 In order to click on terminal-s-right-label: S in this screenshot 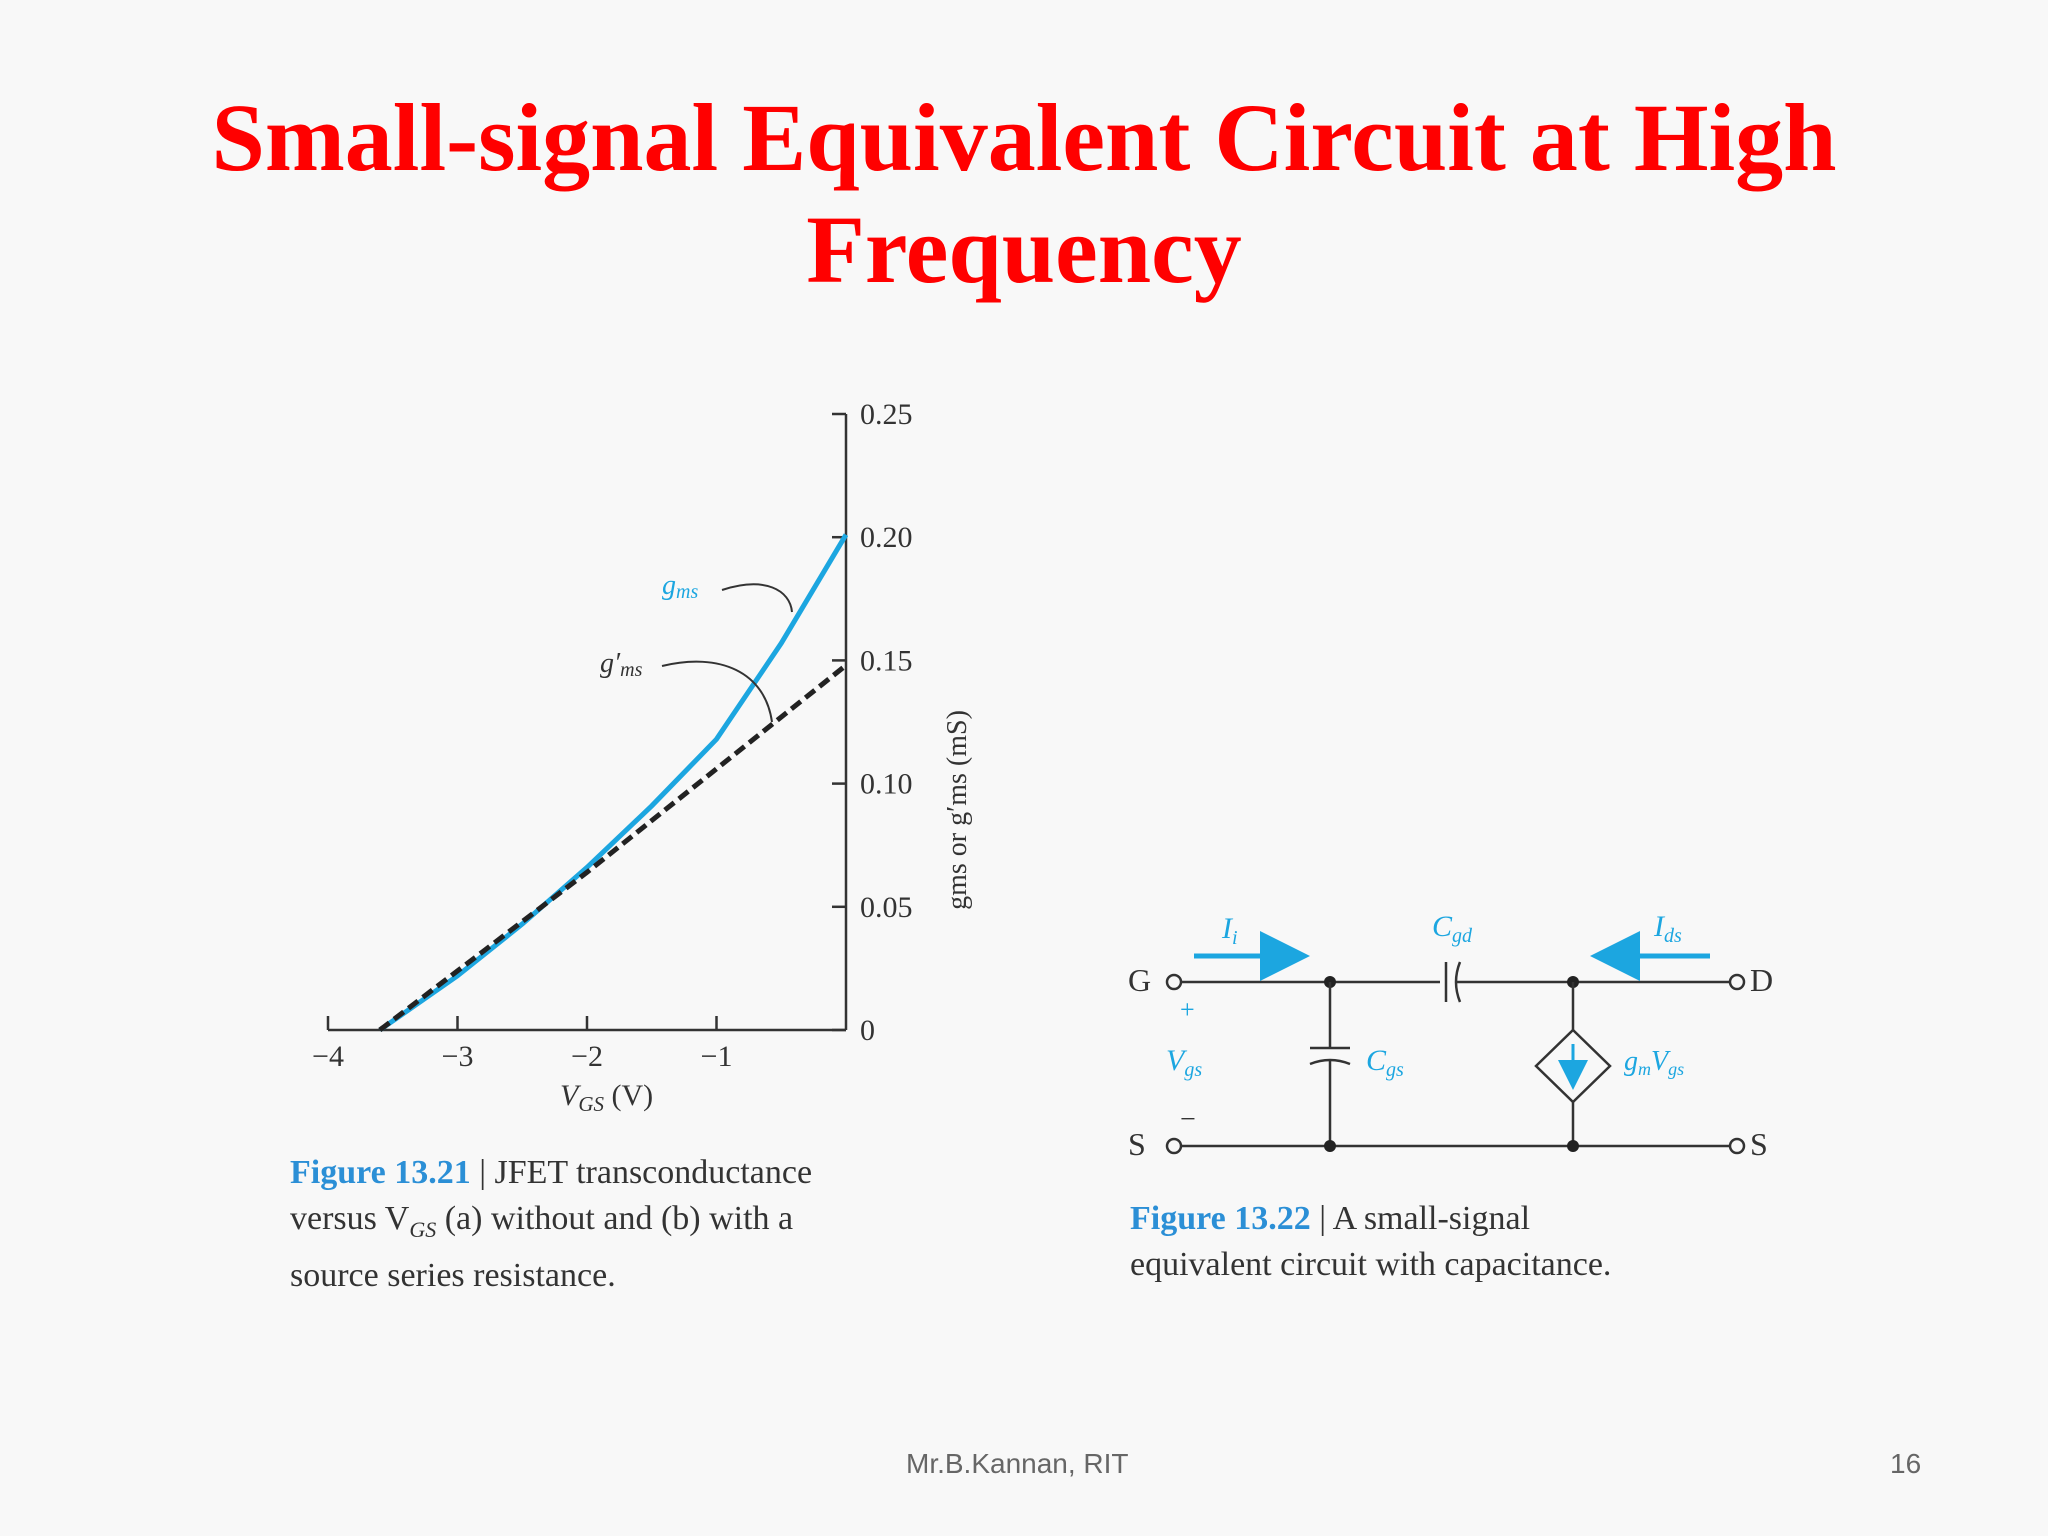, I will do `click(1759, 1144)`.